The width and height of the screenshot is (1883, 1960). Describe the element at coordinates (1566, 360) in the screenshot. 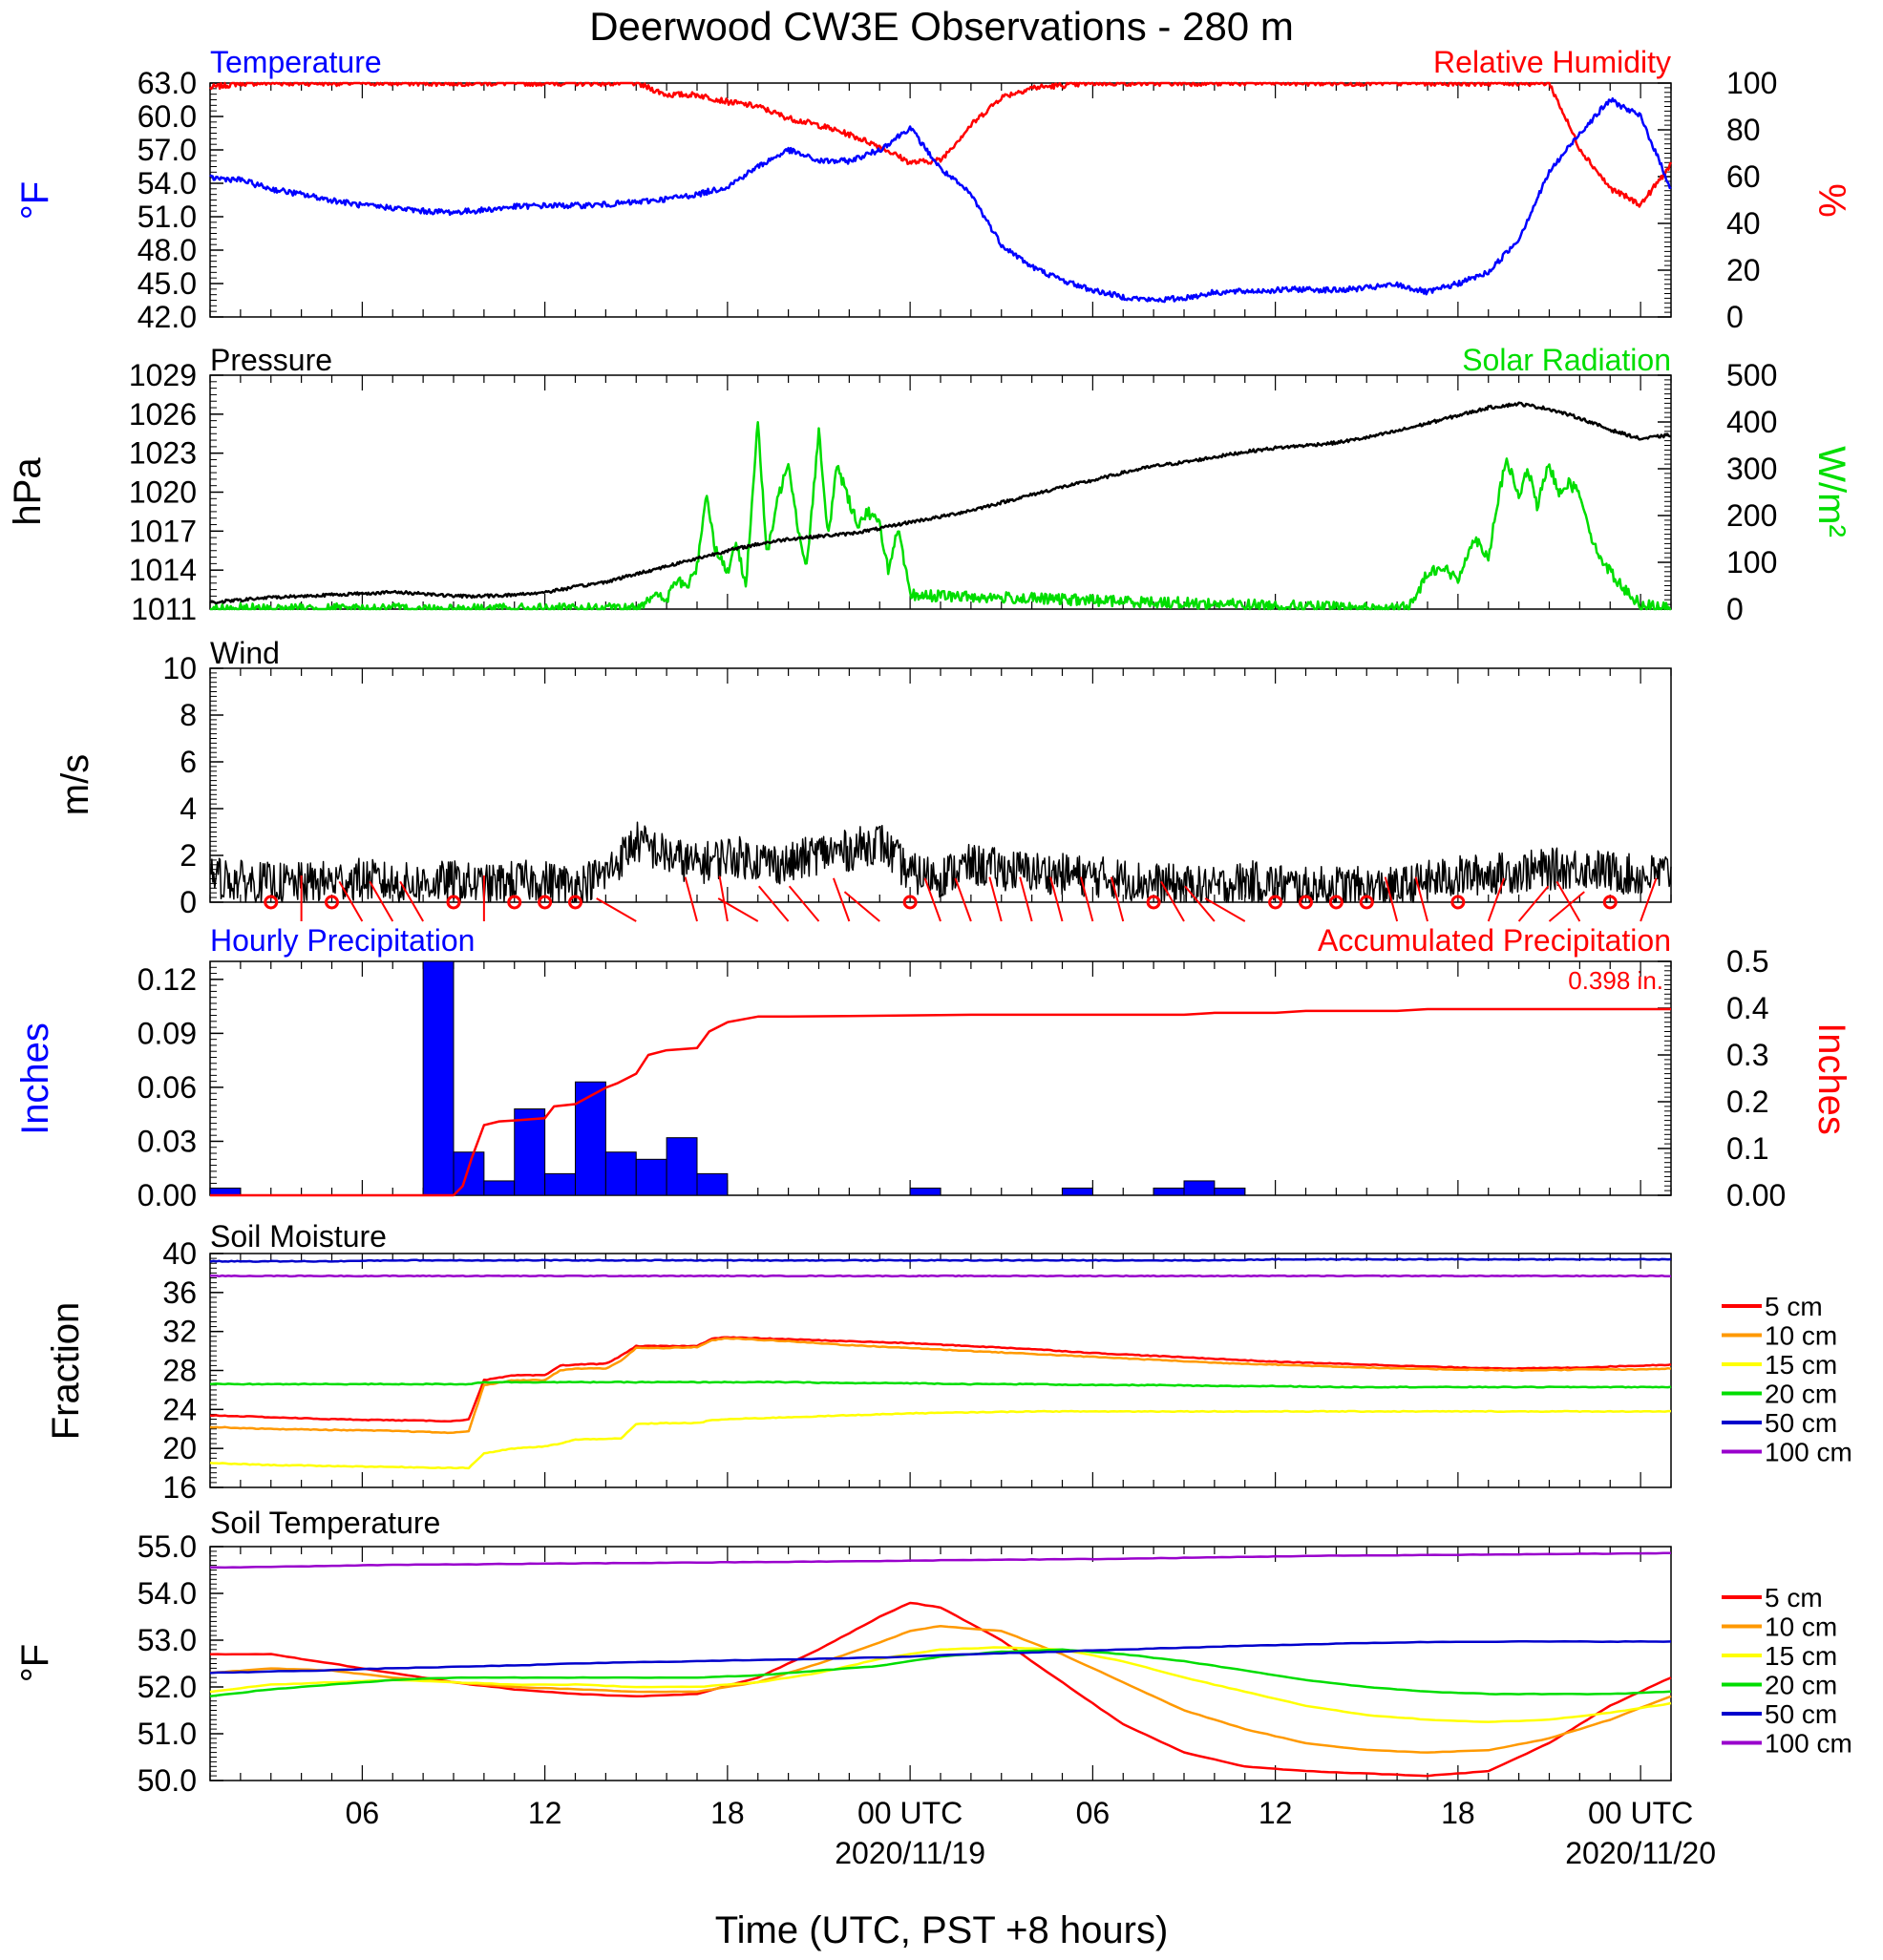

I see `solar-title: Solar Radiation` at that location.